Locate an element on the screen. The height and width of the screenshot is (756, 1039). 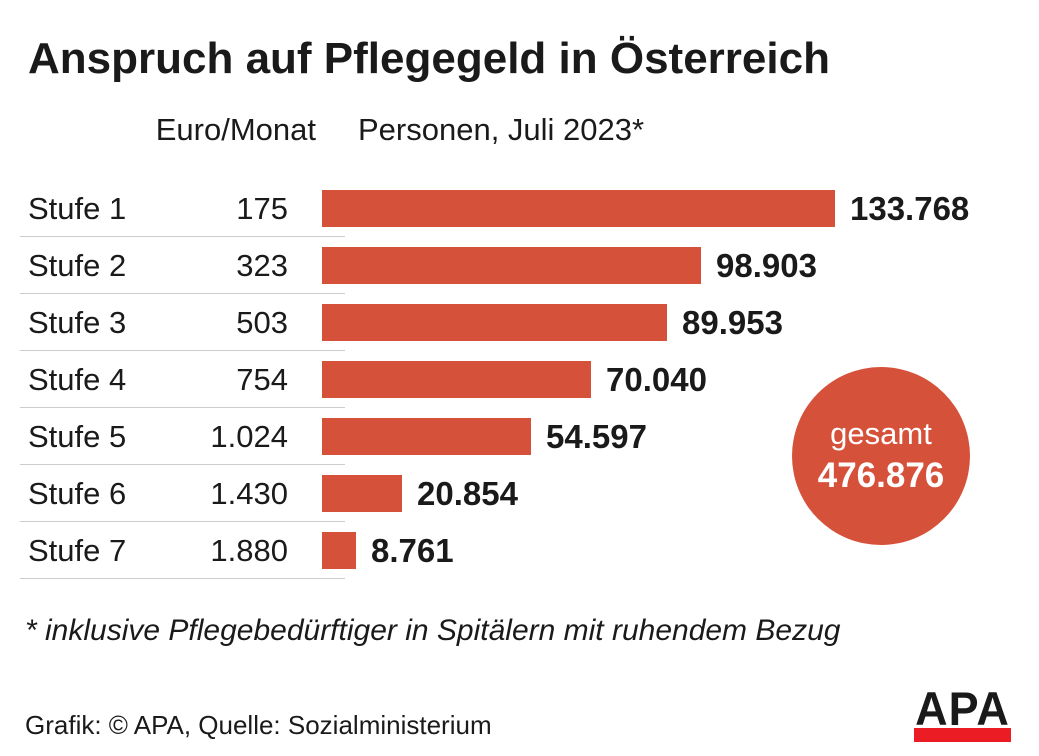
apa-logo-text: APA is located at coordinates (962, 708).